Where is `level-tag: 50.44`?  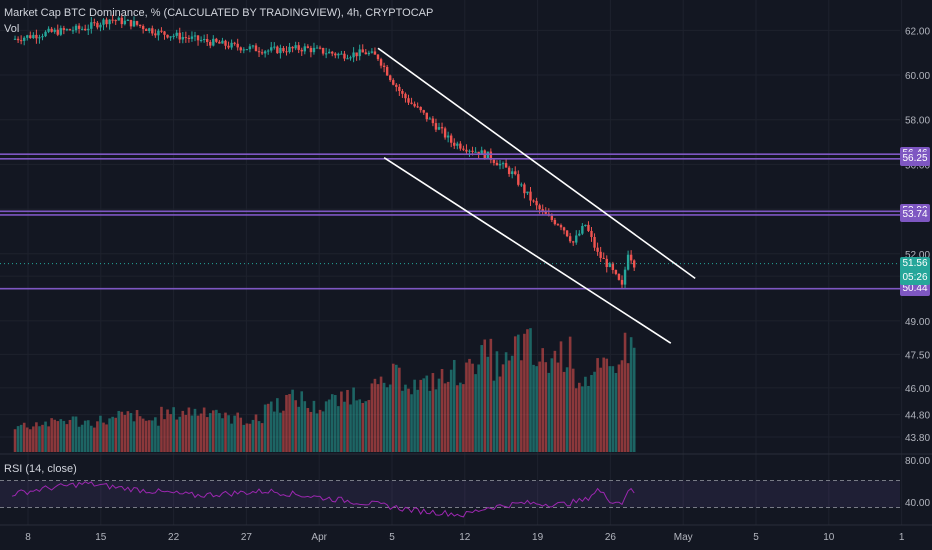
level-tag: 50.44 is located at coordinates (915, 288).